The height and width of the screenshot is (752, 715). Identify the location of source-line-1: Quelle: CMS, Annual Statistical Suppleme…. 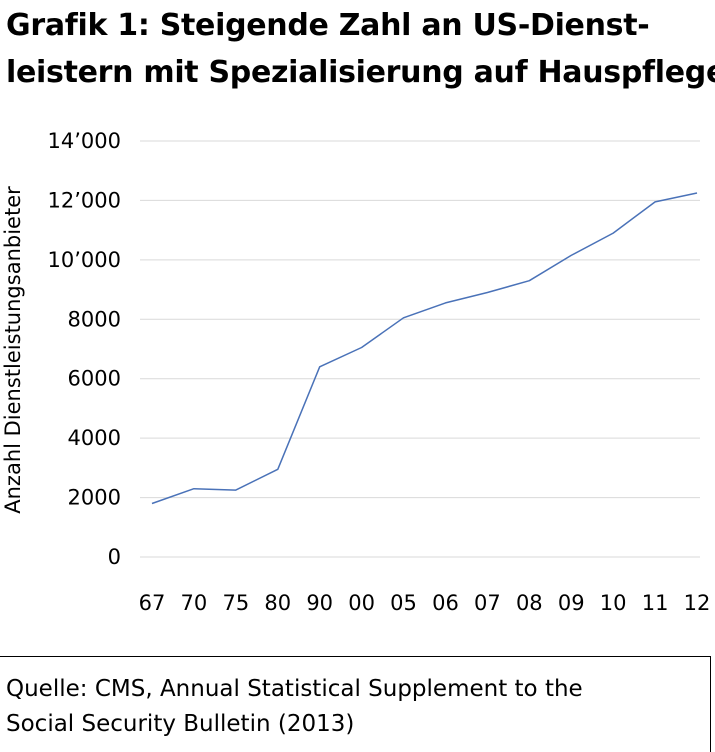
(356, 689).